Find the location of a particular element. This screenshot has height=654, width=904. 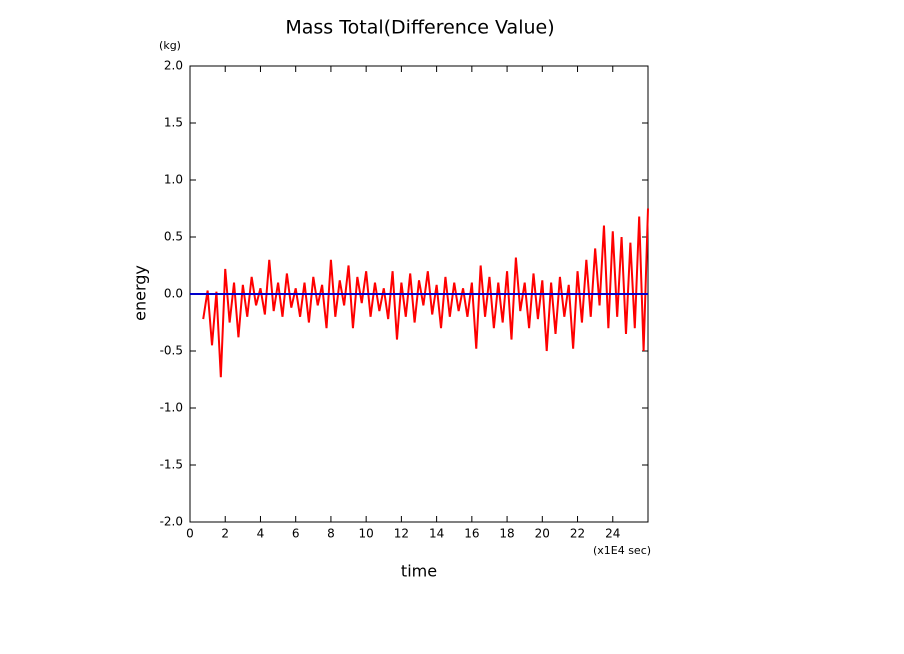

data-line is located at coordinates (425, 293).